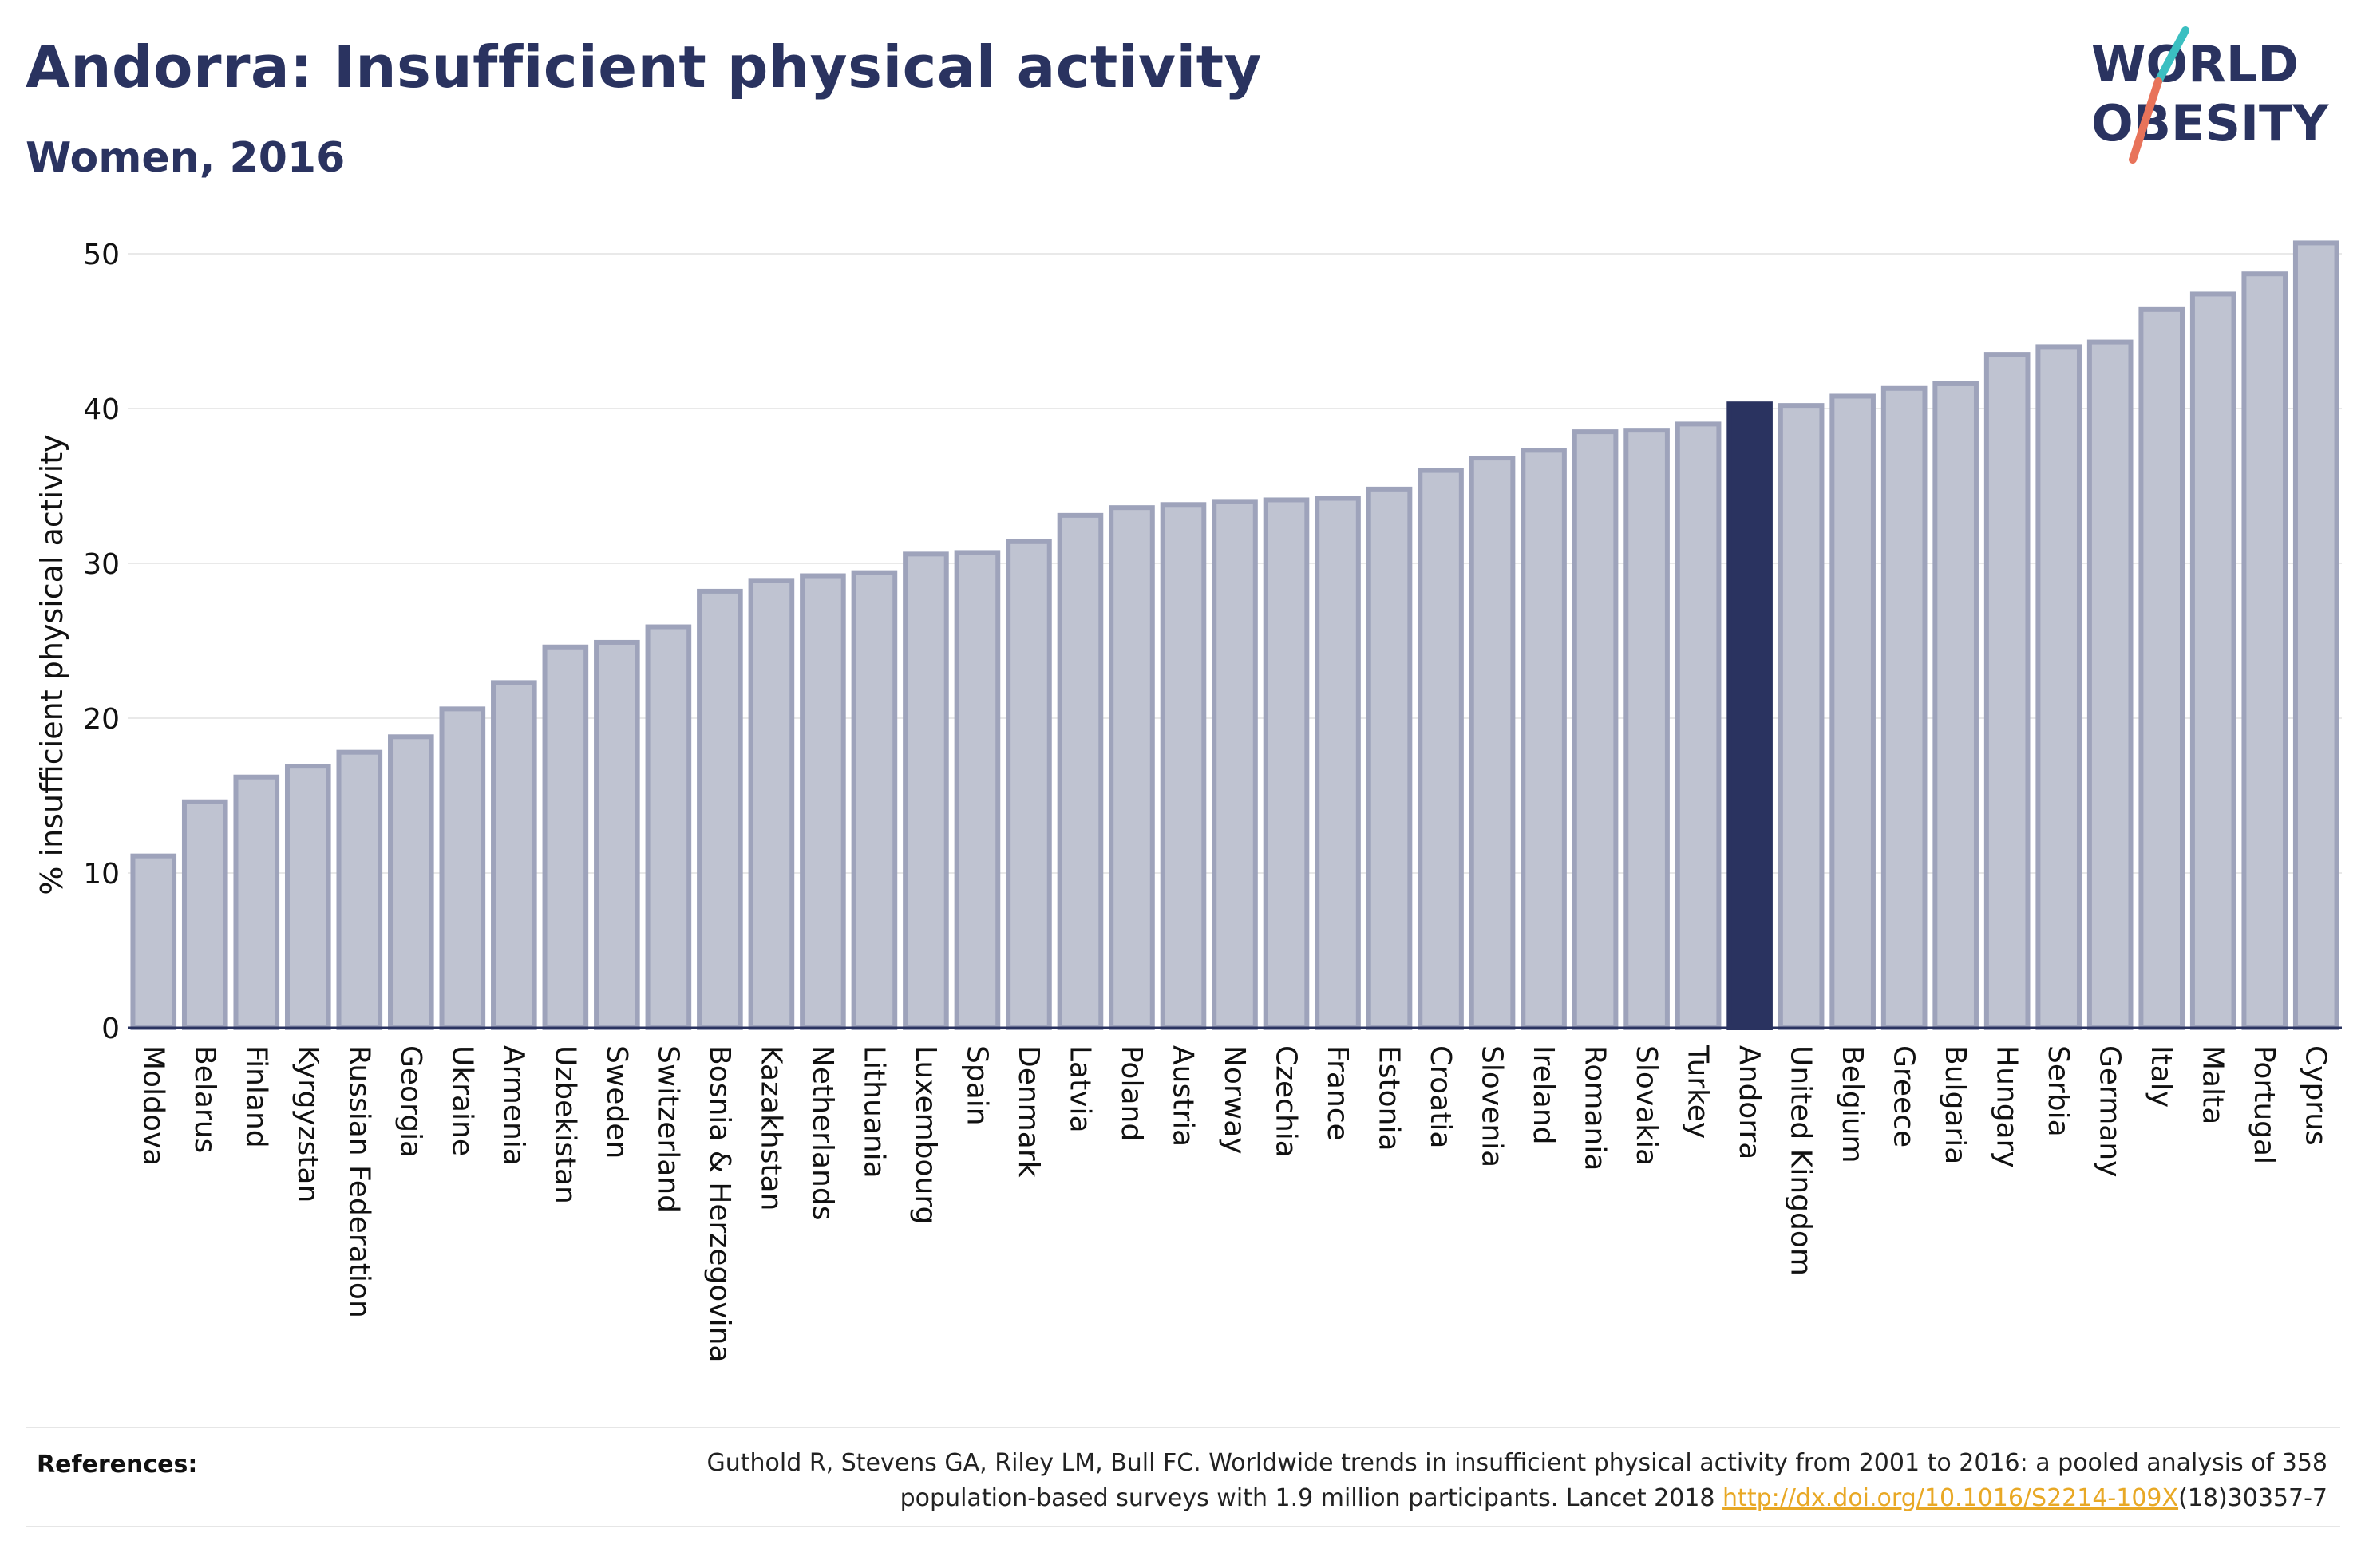  Describe the element at coordinates (101, 874) in the screenshot. I see `y-tick-label: 10` at that location.